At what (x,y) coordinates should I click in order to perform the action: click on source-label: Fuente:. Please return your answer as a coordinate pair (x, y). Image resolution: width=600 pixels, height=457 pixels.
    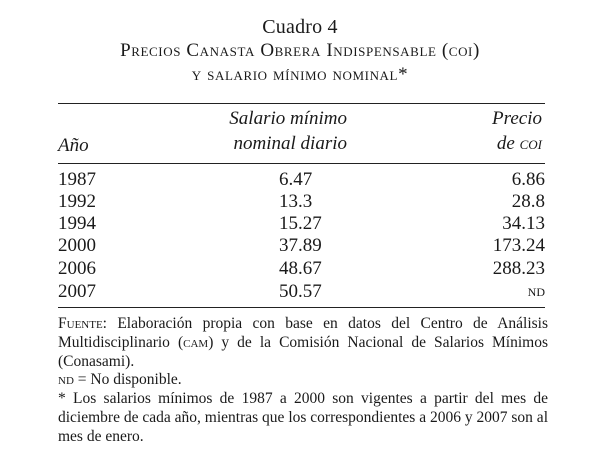
    Looking at the image, I should click on (82, 323).